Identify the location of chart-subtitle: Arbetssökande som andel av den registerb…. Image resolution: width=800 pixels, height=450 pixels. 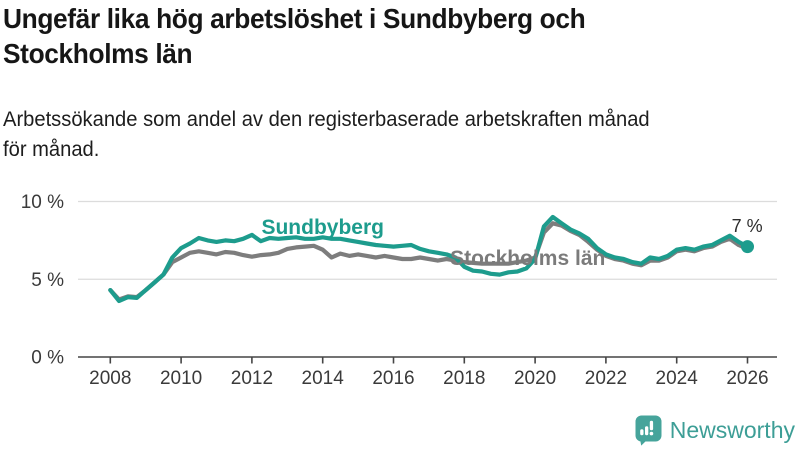
(326, 135).